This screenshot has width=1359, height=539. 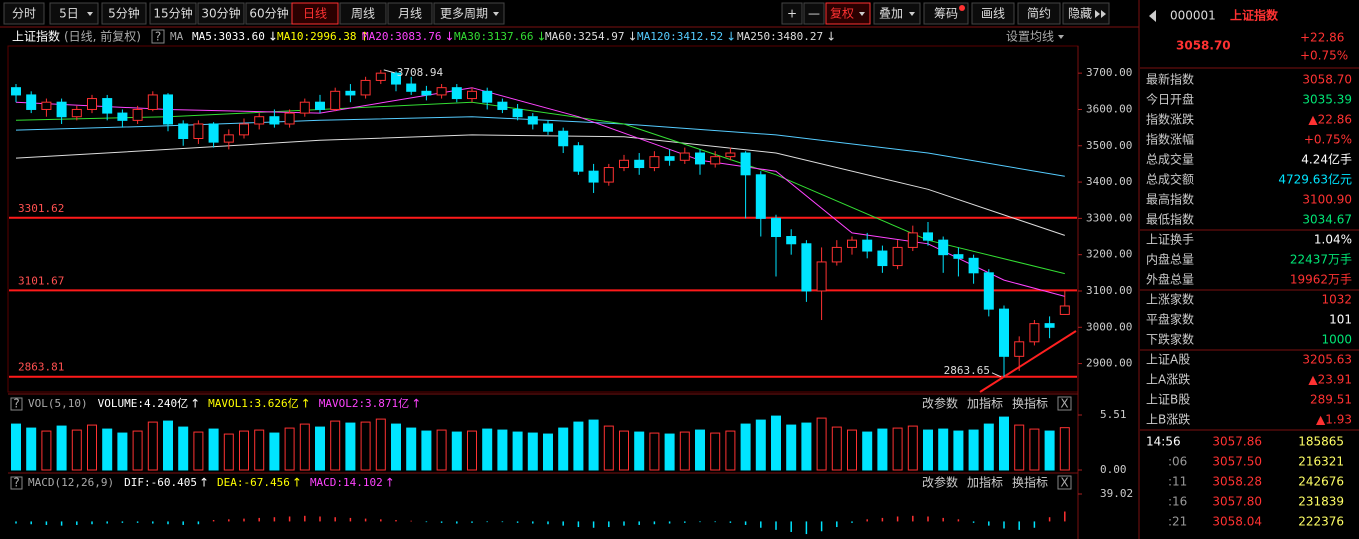 I want to click on legend-text: MACD(12,26,9), so click(x=71, y=482).